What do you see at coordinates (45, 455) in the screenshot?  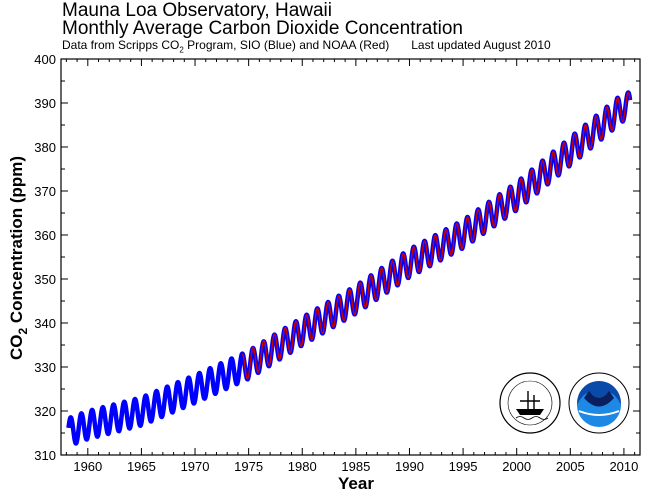 I see `y-tick-label: 310` at bounding box center [45, 455].